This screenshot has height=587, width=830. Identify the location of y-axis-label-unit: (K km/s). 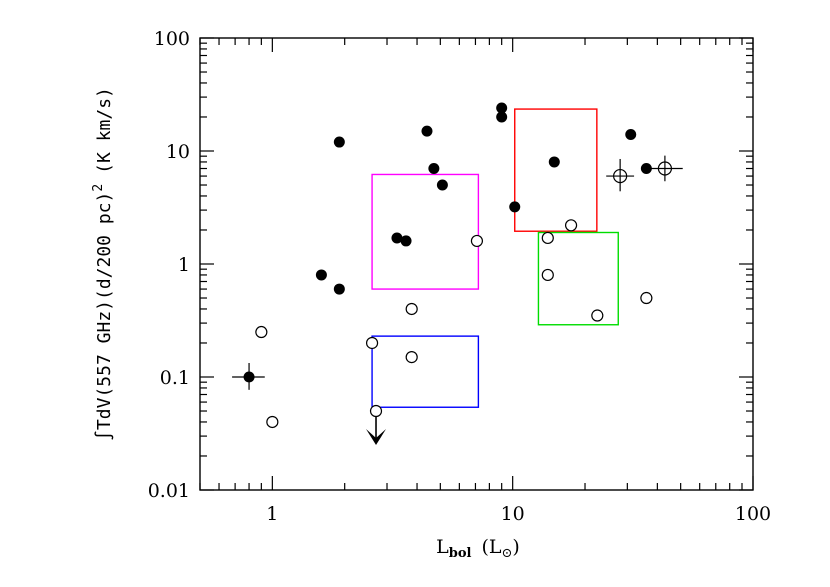
(104, 130).